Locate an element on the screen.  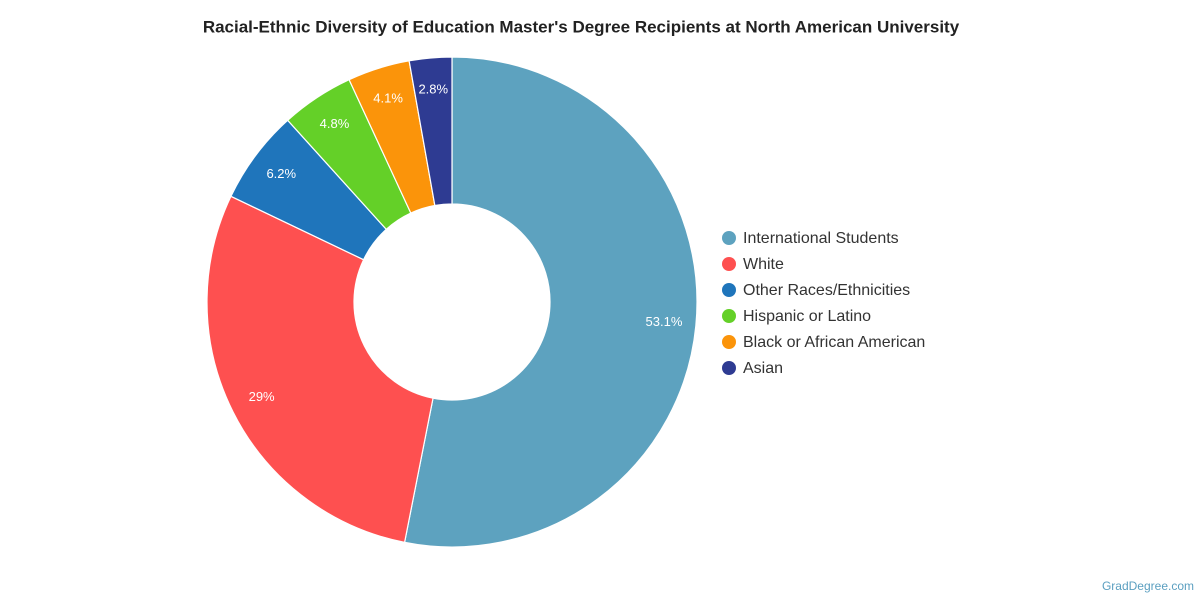
value-label: 53.1% is located at coordinates (664, 321).